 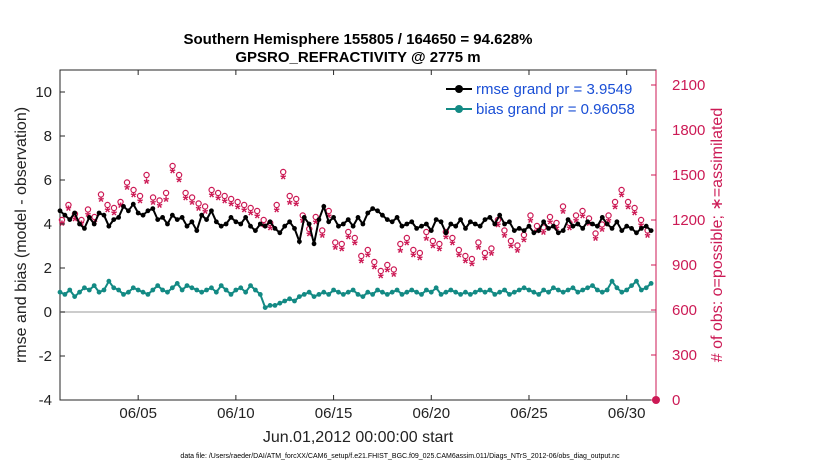 What do you see at coordinates (45, 400) in the screenshot?
I see `y-tick-label: -4` at bounding box center [45, 400].